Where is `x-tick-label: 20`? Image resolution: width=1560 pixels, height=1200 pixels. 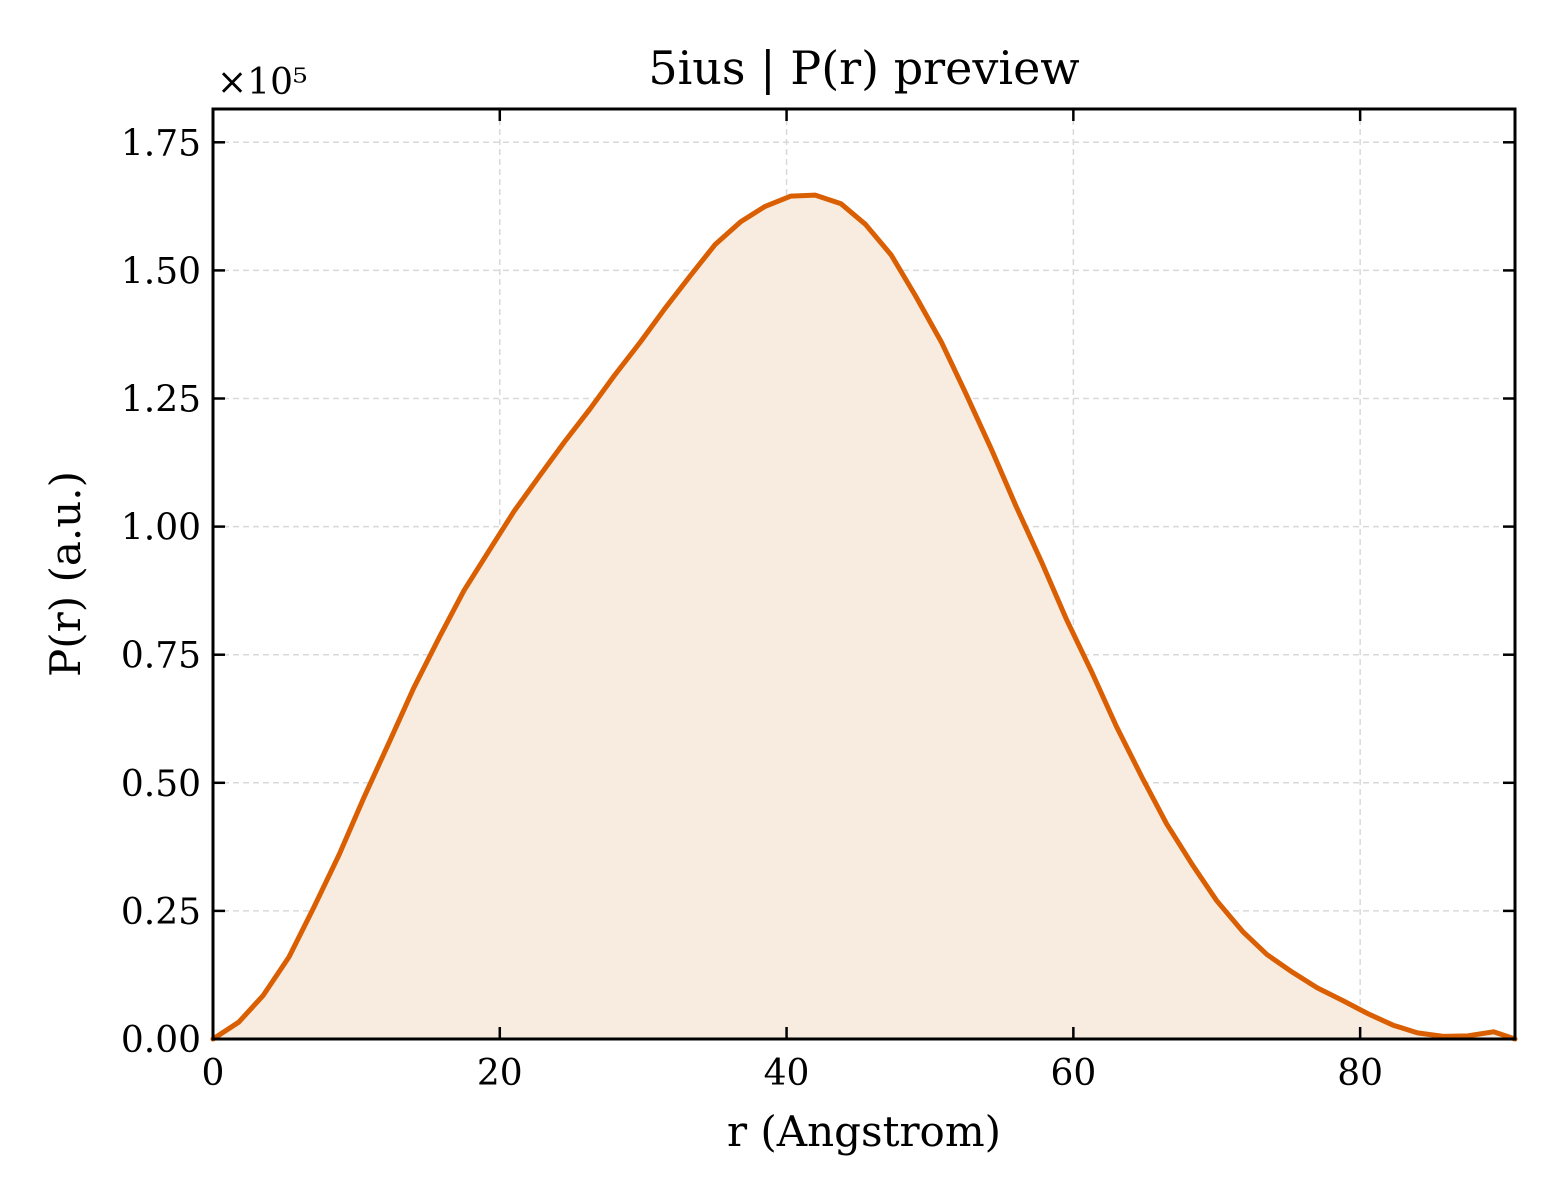 x-tick-label: 20 is located at coordinates (500, 1073).